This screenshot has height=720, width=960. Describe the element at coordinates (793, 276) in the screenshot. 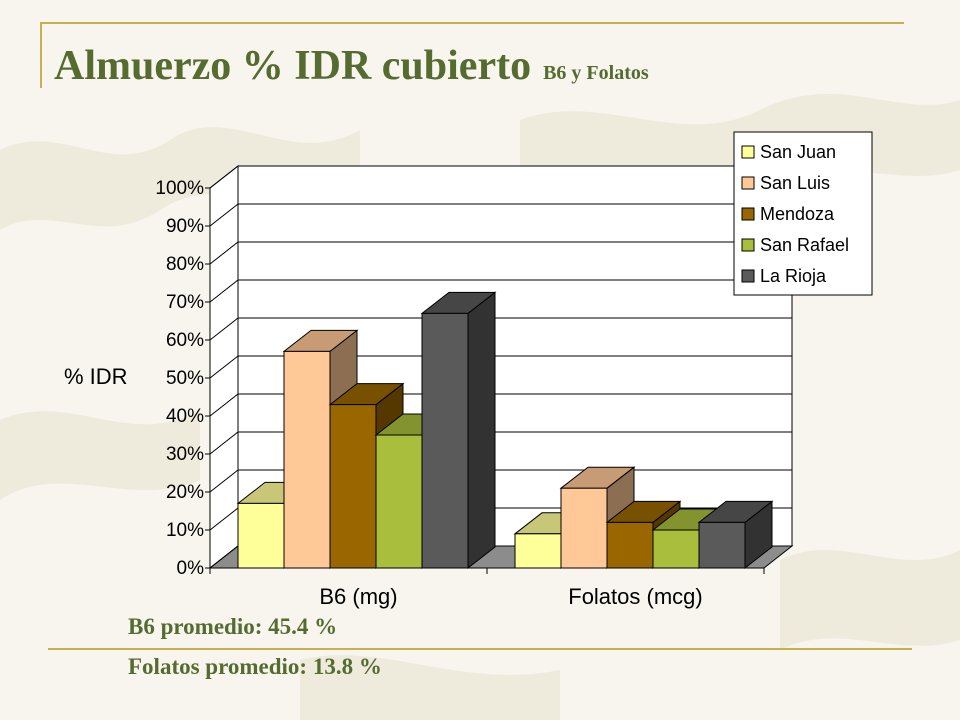

I see `legend-label: La Rioja` at that location.